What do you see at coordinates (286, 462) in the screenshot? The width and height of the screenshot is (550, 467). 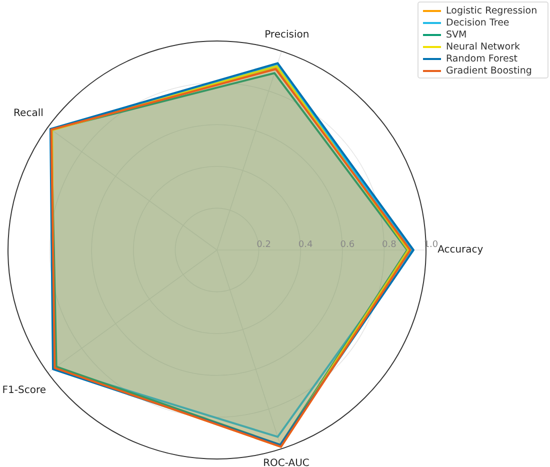 I see `spoke-label: ROC-AUC` at bounding box center [286, 462].